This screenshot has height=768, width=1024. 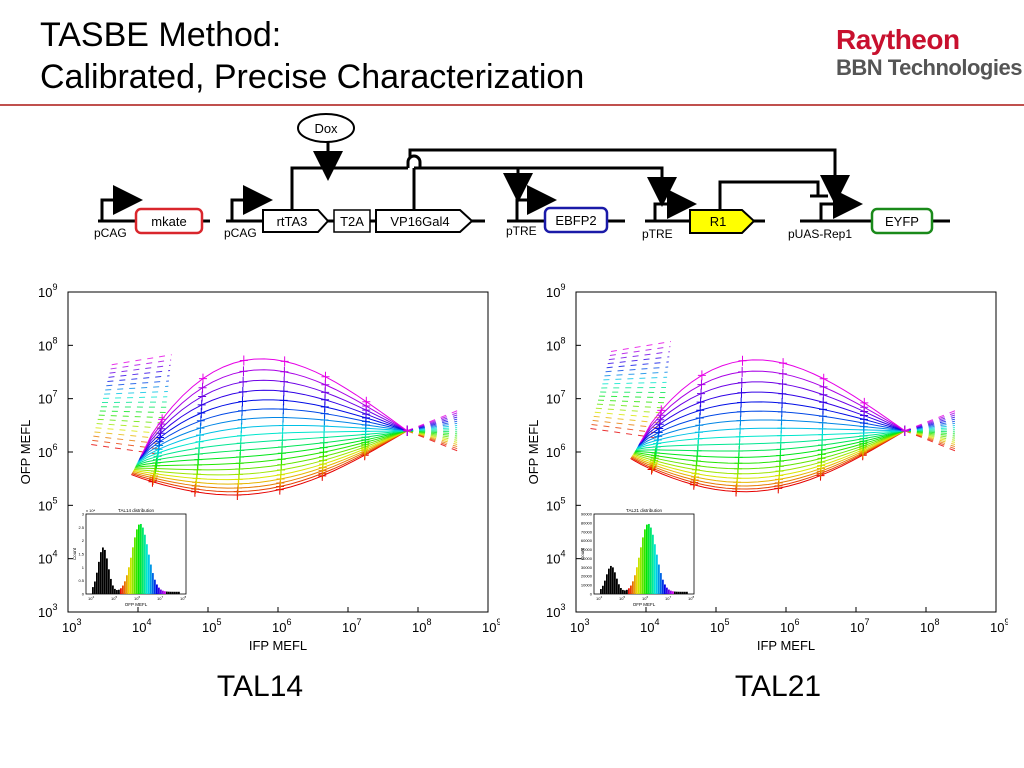 I want to click on x-axis-label: IFP MEFL, so click(x=278, y=645).